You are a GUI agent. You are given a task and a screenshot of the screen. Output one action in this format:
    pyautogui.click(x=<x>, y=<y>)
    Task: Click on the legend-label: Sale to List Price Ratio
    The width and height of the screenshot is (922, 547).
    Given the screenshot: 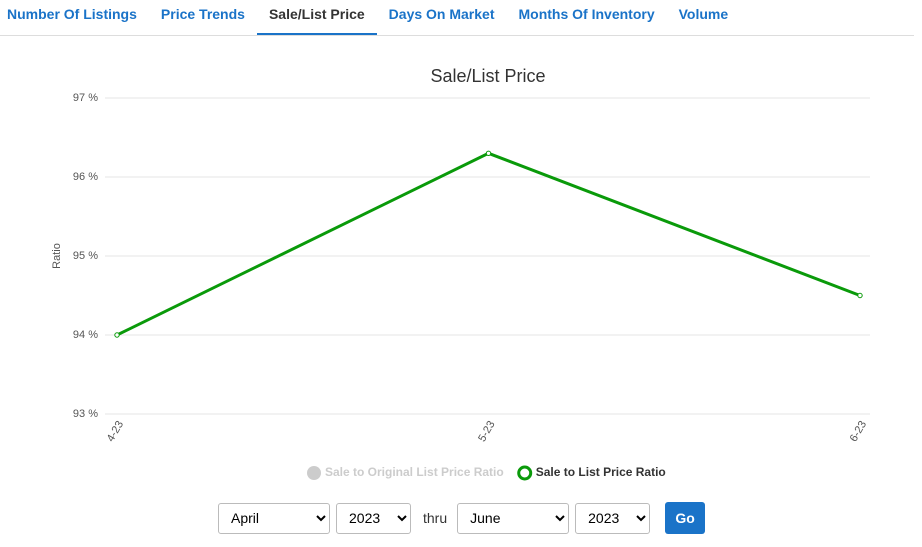 What is the action you would take?
    pyautogui.click(x=601, y=472)
    